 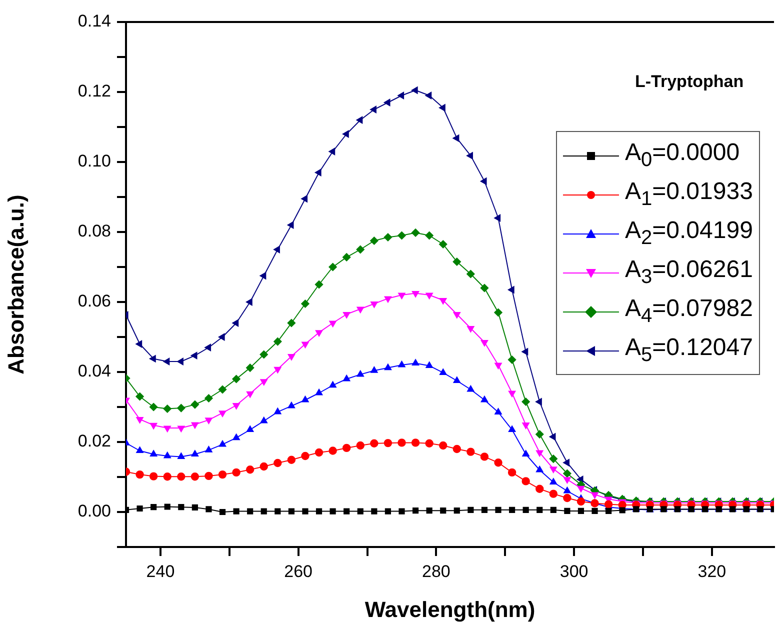 I want to click on legend-label: A$_{1}$=0.01933, so click(x=689, y=194).